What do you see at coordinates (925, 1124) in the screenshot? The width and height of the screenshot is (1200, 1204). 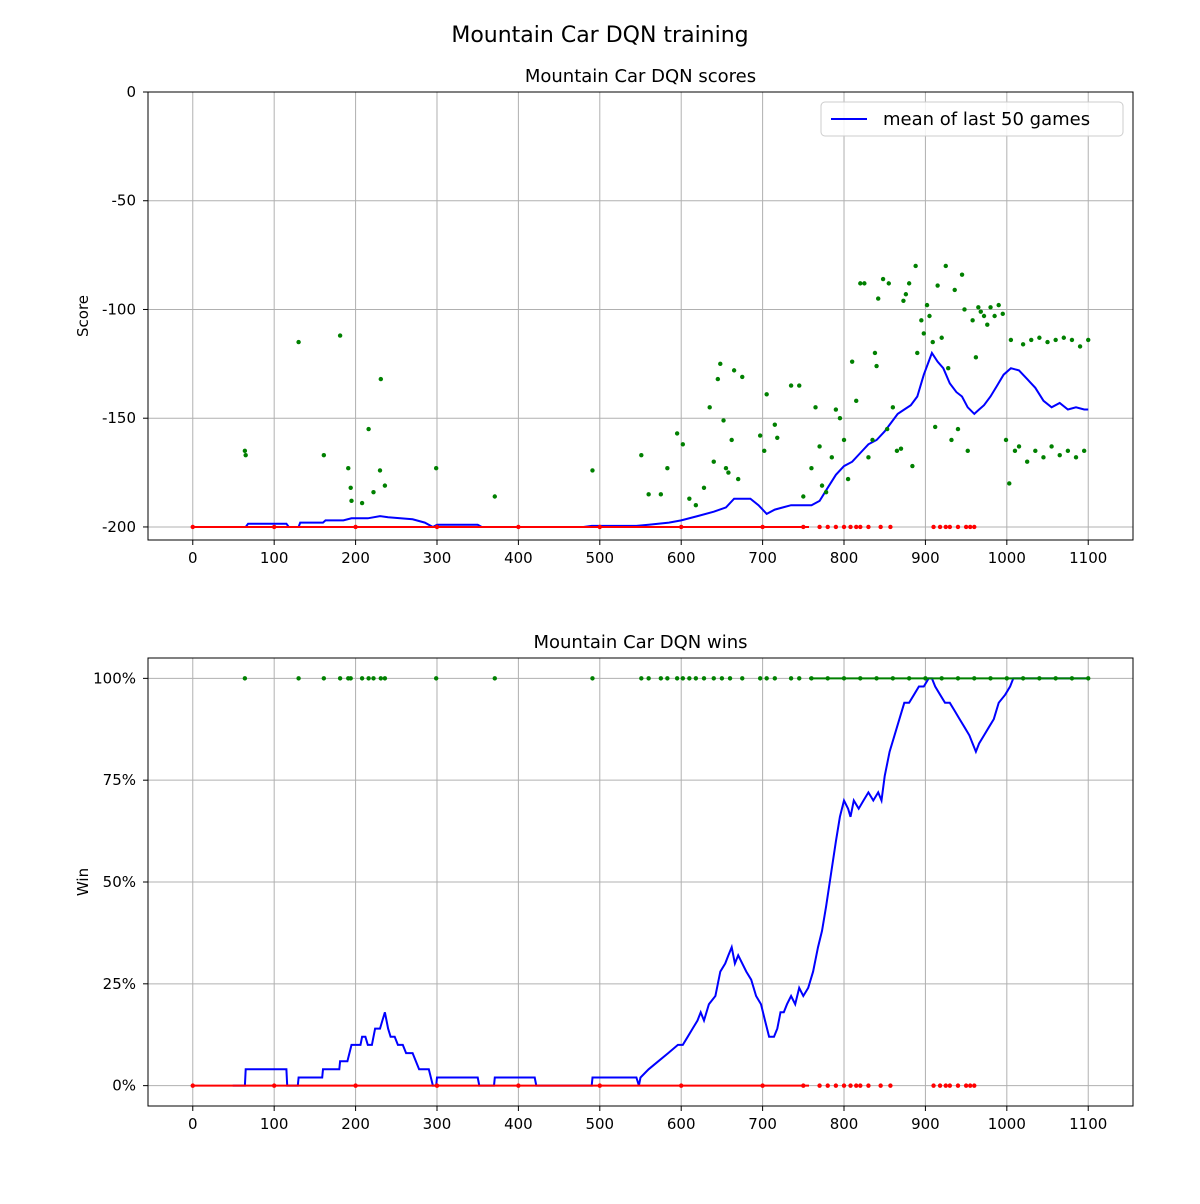 I see `x-tick-label: 900` at bounding box center [925, 1124].